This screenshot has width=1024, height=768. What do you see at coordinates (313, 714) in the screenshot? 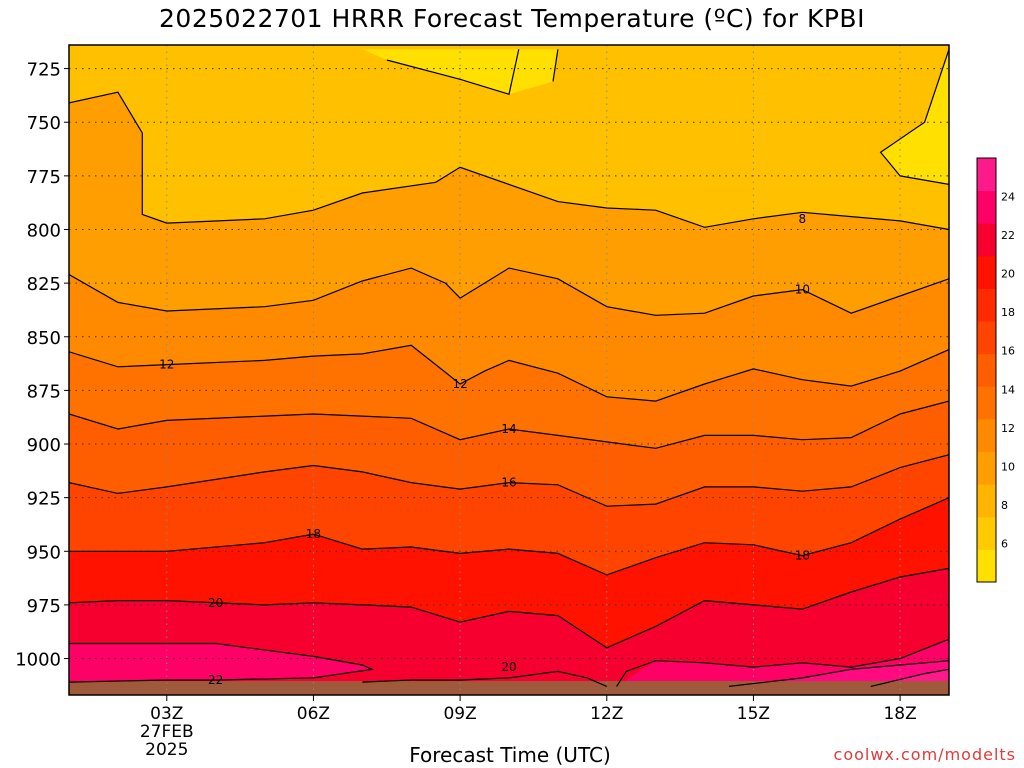
I see `x-tick-label: 06Z` at bounding box center [313, 714].